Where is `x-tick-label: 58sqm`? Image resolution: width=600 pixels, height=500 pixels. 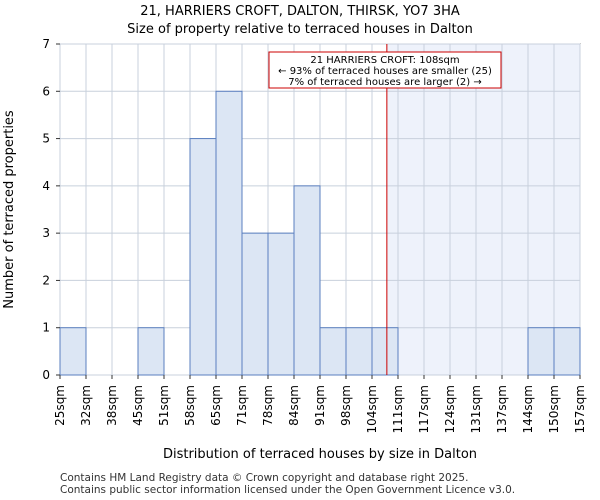 x-tick-label: 58sqm is located at coordinates (190, 405).